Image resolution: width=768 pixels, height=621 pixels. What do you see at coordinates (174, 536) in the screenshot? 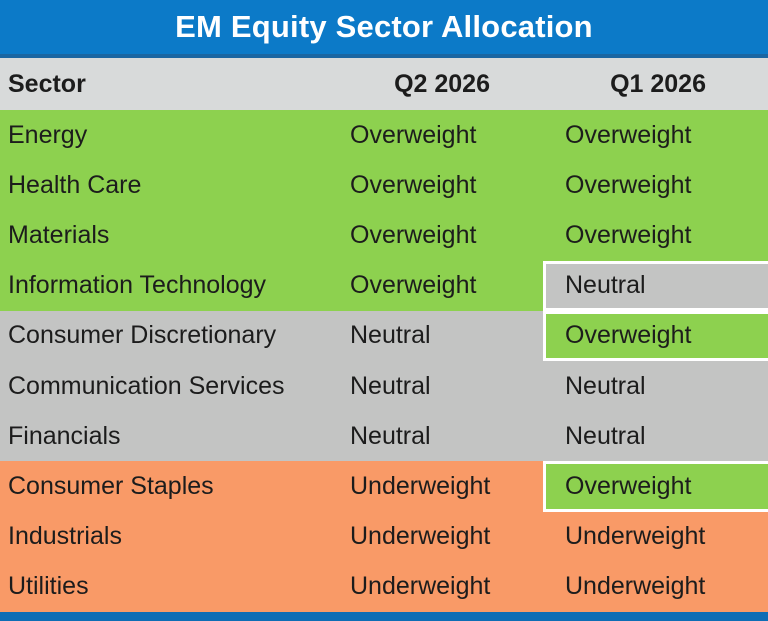
I see `sector-name-cell: Industrials` at bounding box center [174, 536].